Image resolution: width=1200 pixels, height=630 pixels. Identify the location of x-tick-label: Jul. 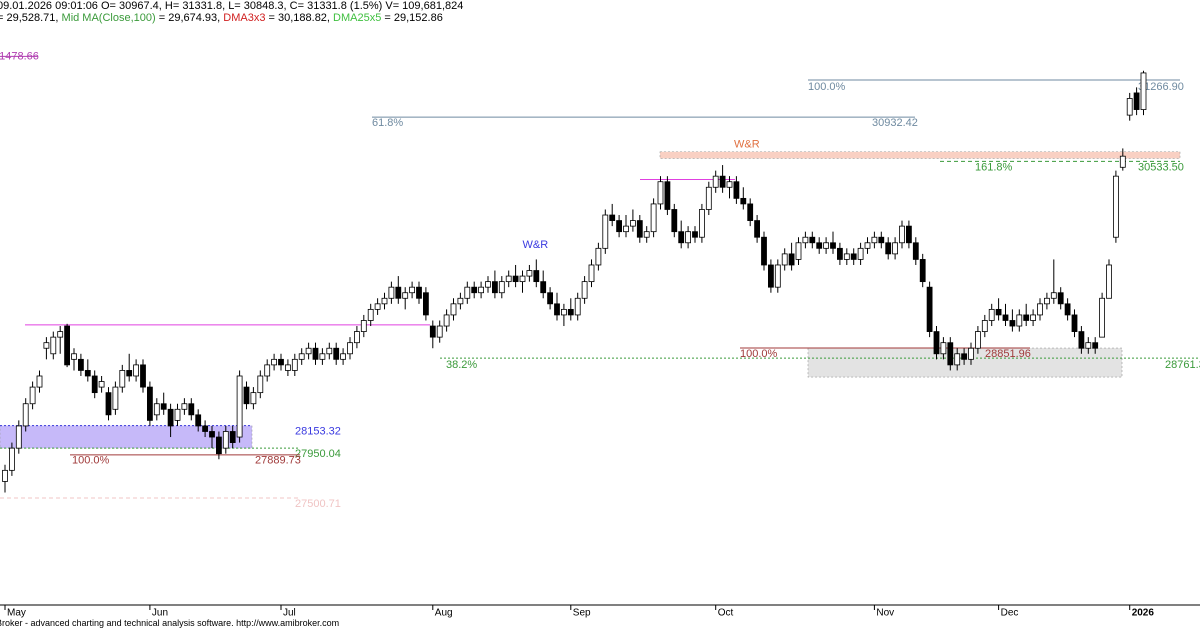
(289, 613).